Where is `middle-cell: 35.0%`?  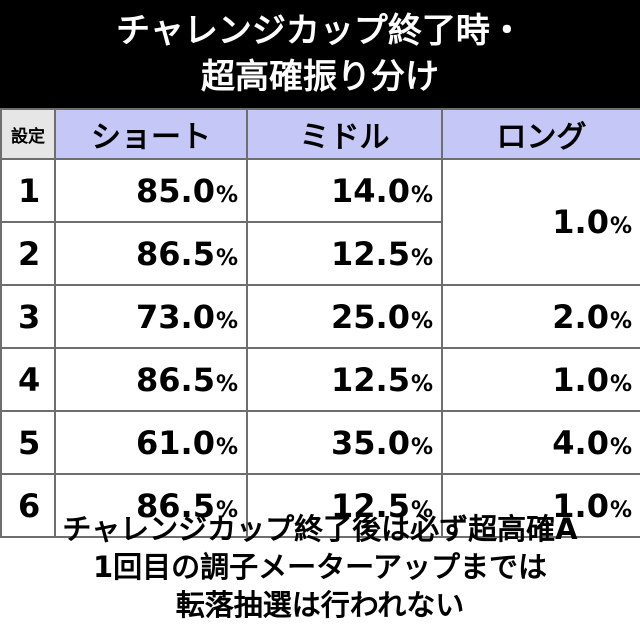 middle-cell: 35.0% is located at coordinates (344, 442).